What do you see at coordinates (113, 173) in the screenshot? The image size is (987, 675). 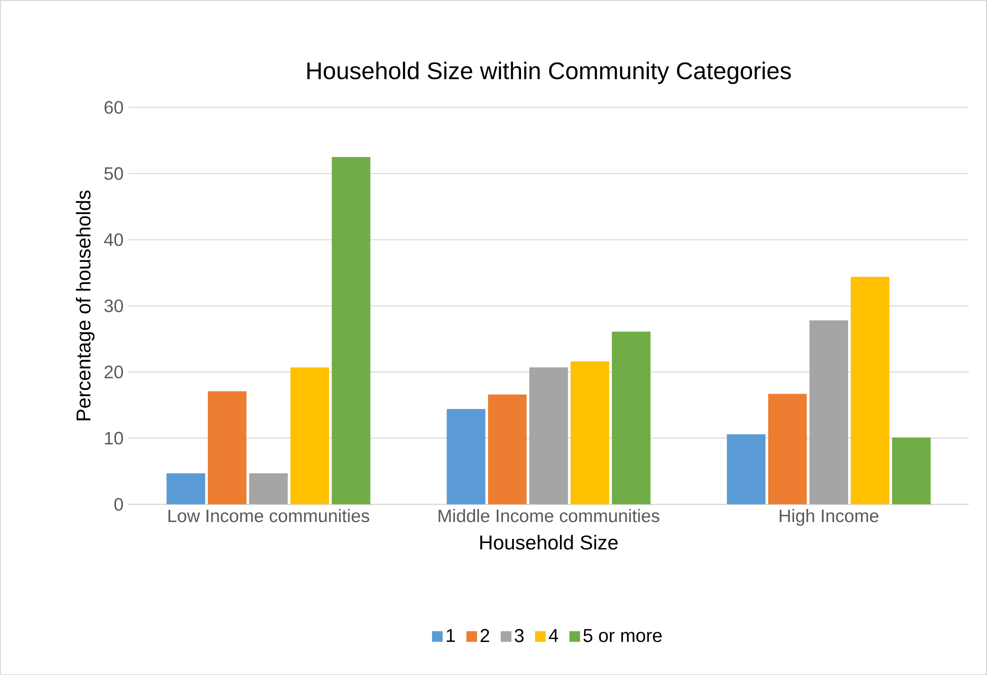 I see `y-tick-label: 50` at bounding box center [113, 173].